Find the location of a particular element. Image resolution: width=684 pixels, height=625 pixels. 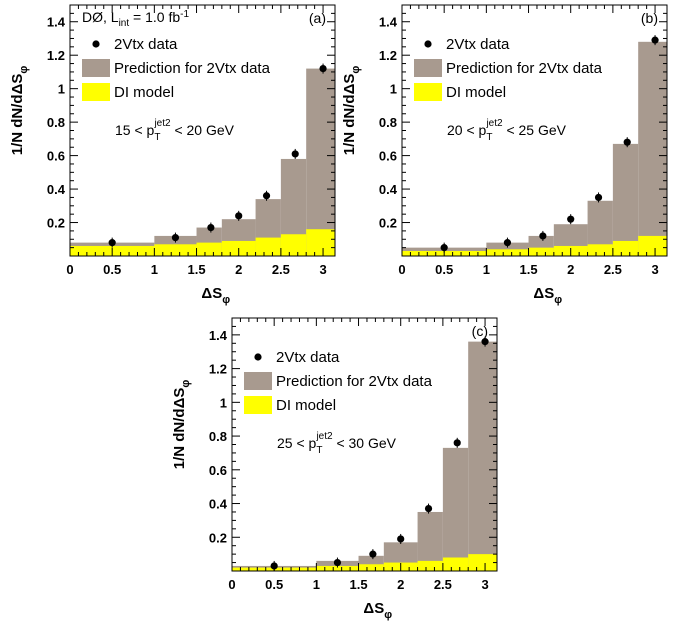

experiment-label-sup: -1 is located at coordinates (184, 14).